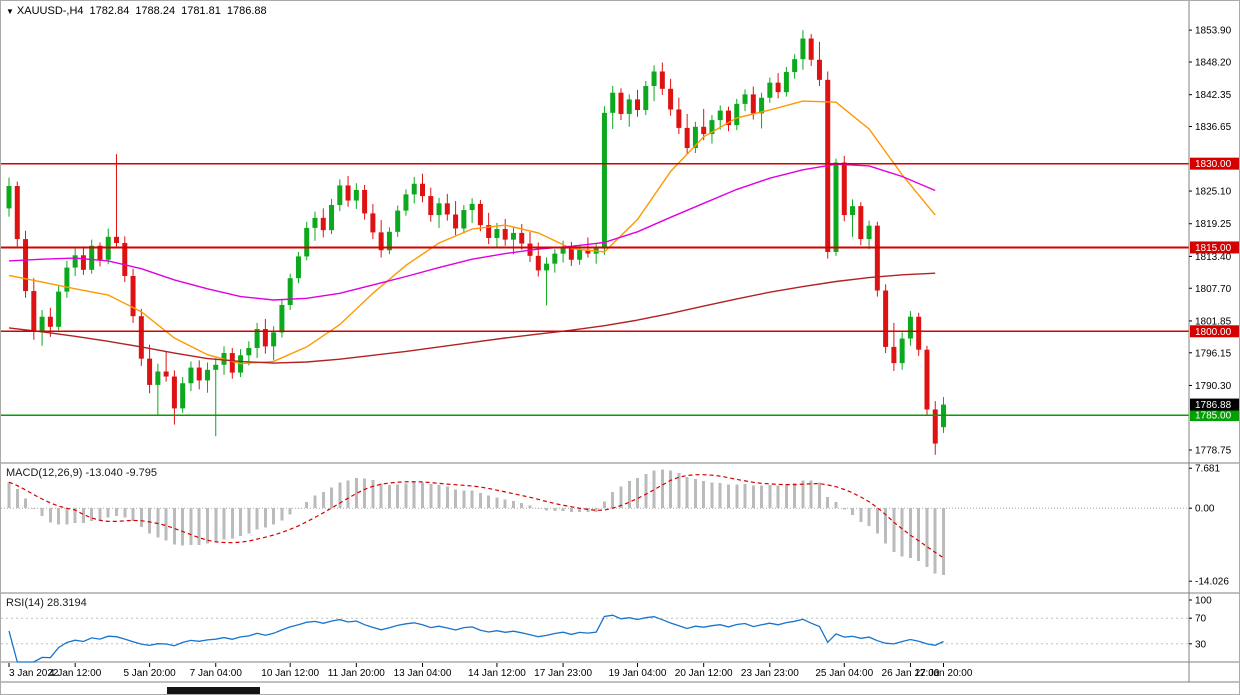 This screenshot has height=695, width=1240. I want to click on time-axis-label: 5 Jan 20:00, so click(149, 673).